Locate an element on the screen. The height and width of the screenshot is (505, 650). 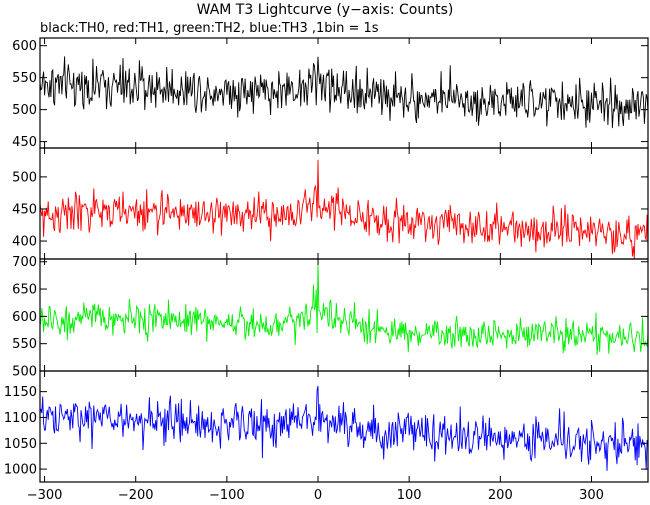
x-tick-label: 100 is located at coordinates (409, 495).